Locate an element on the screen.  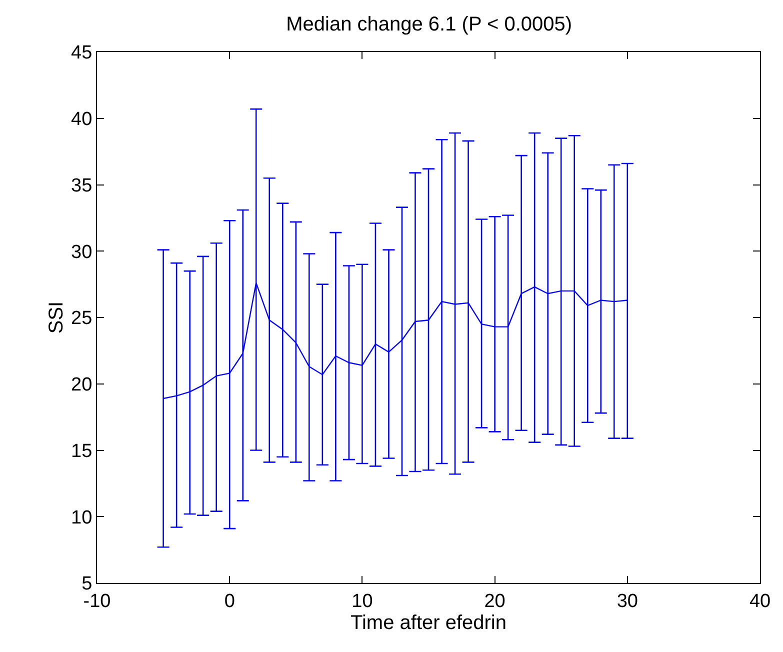
y-tick-label: 35 is located at coordinates (81, 185).